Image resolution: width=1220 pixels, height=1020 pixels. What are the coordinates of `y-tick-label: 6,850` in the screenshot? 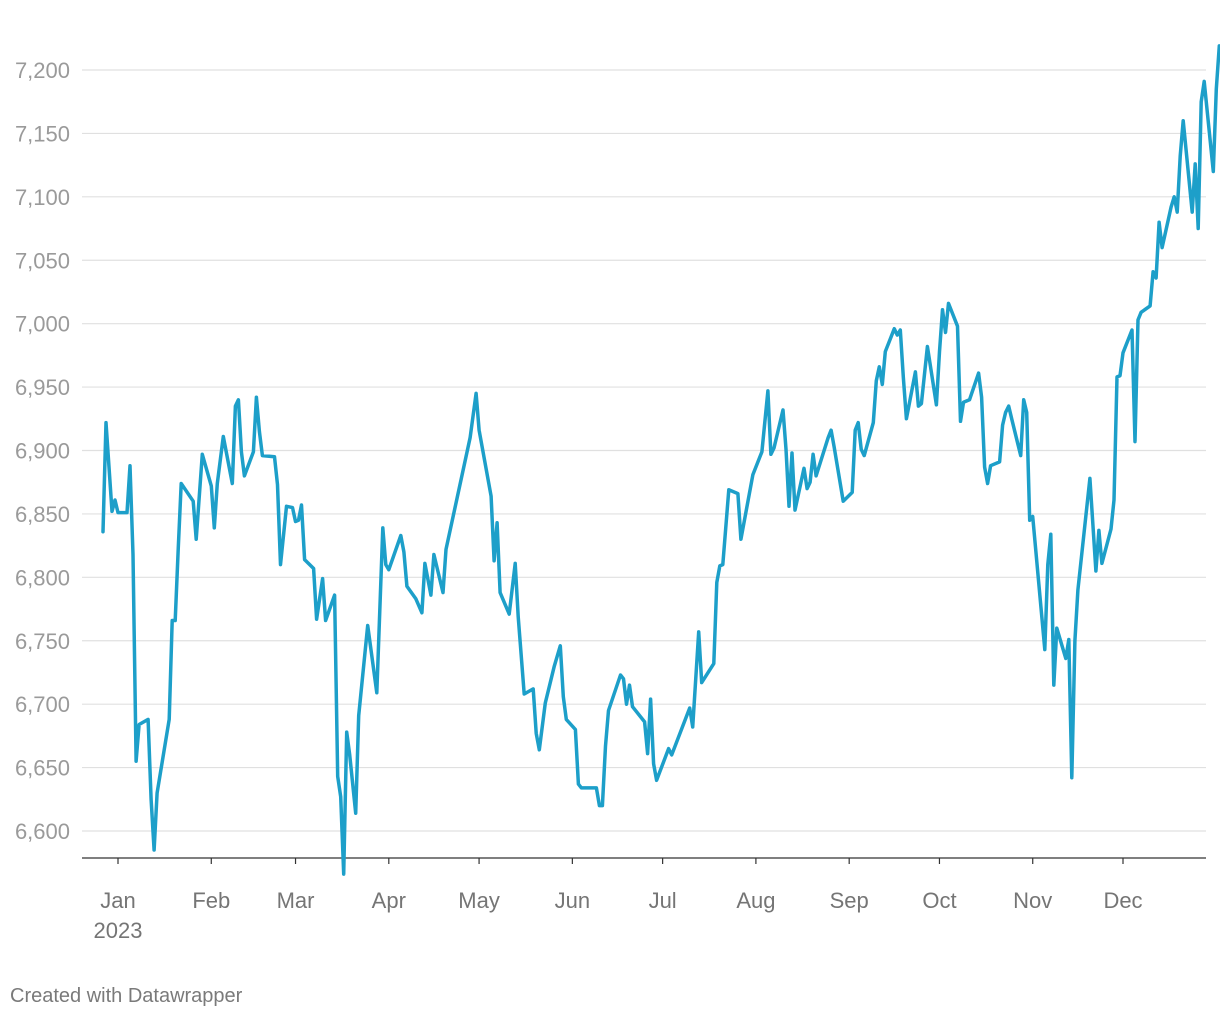 It's located at (42, 514).